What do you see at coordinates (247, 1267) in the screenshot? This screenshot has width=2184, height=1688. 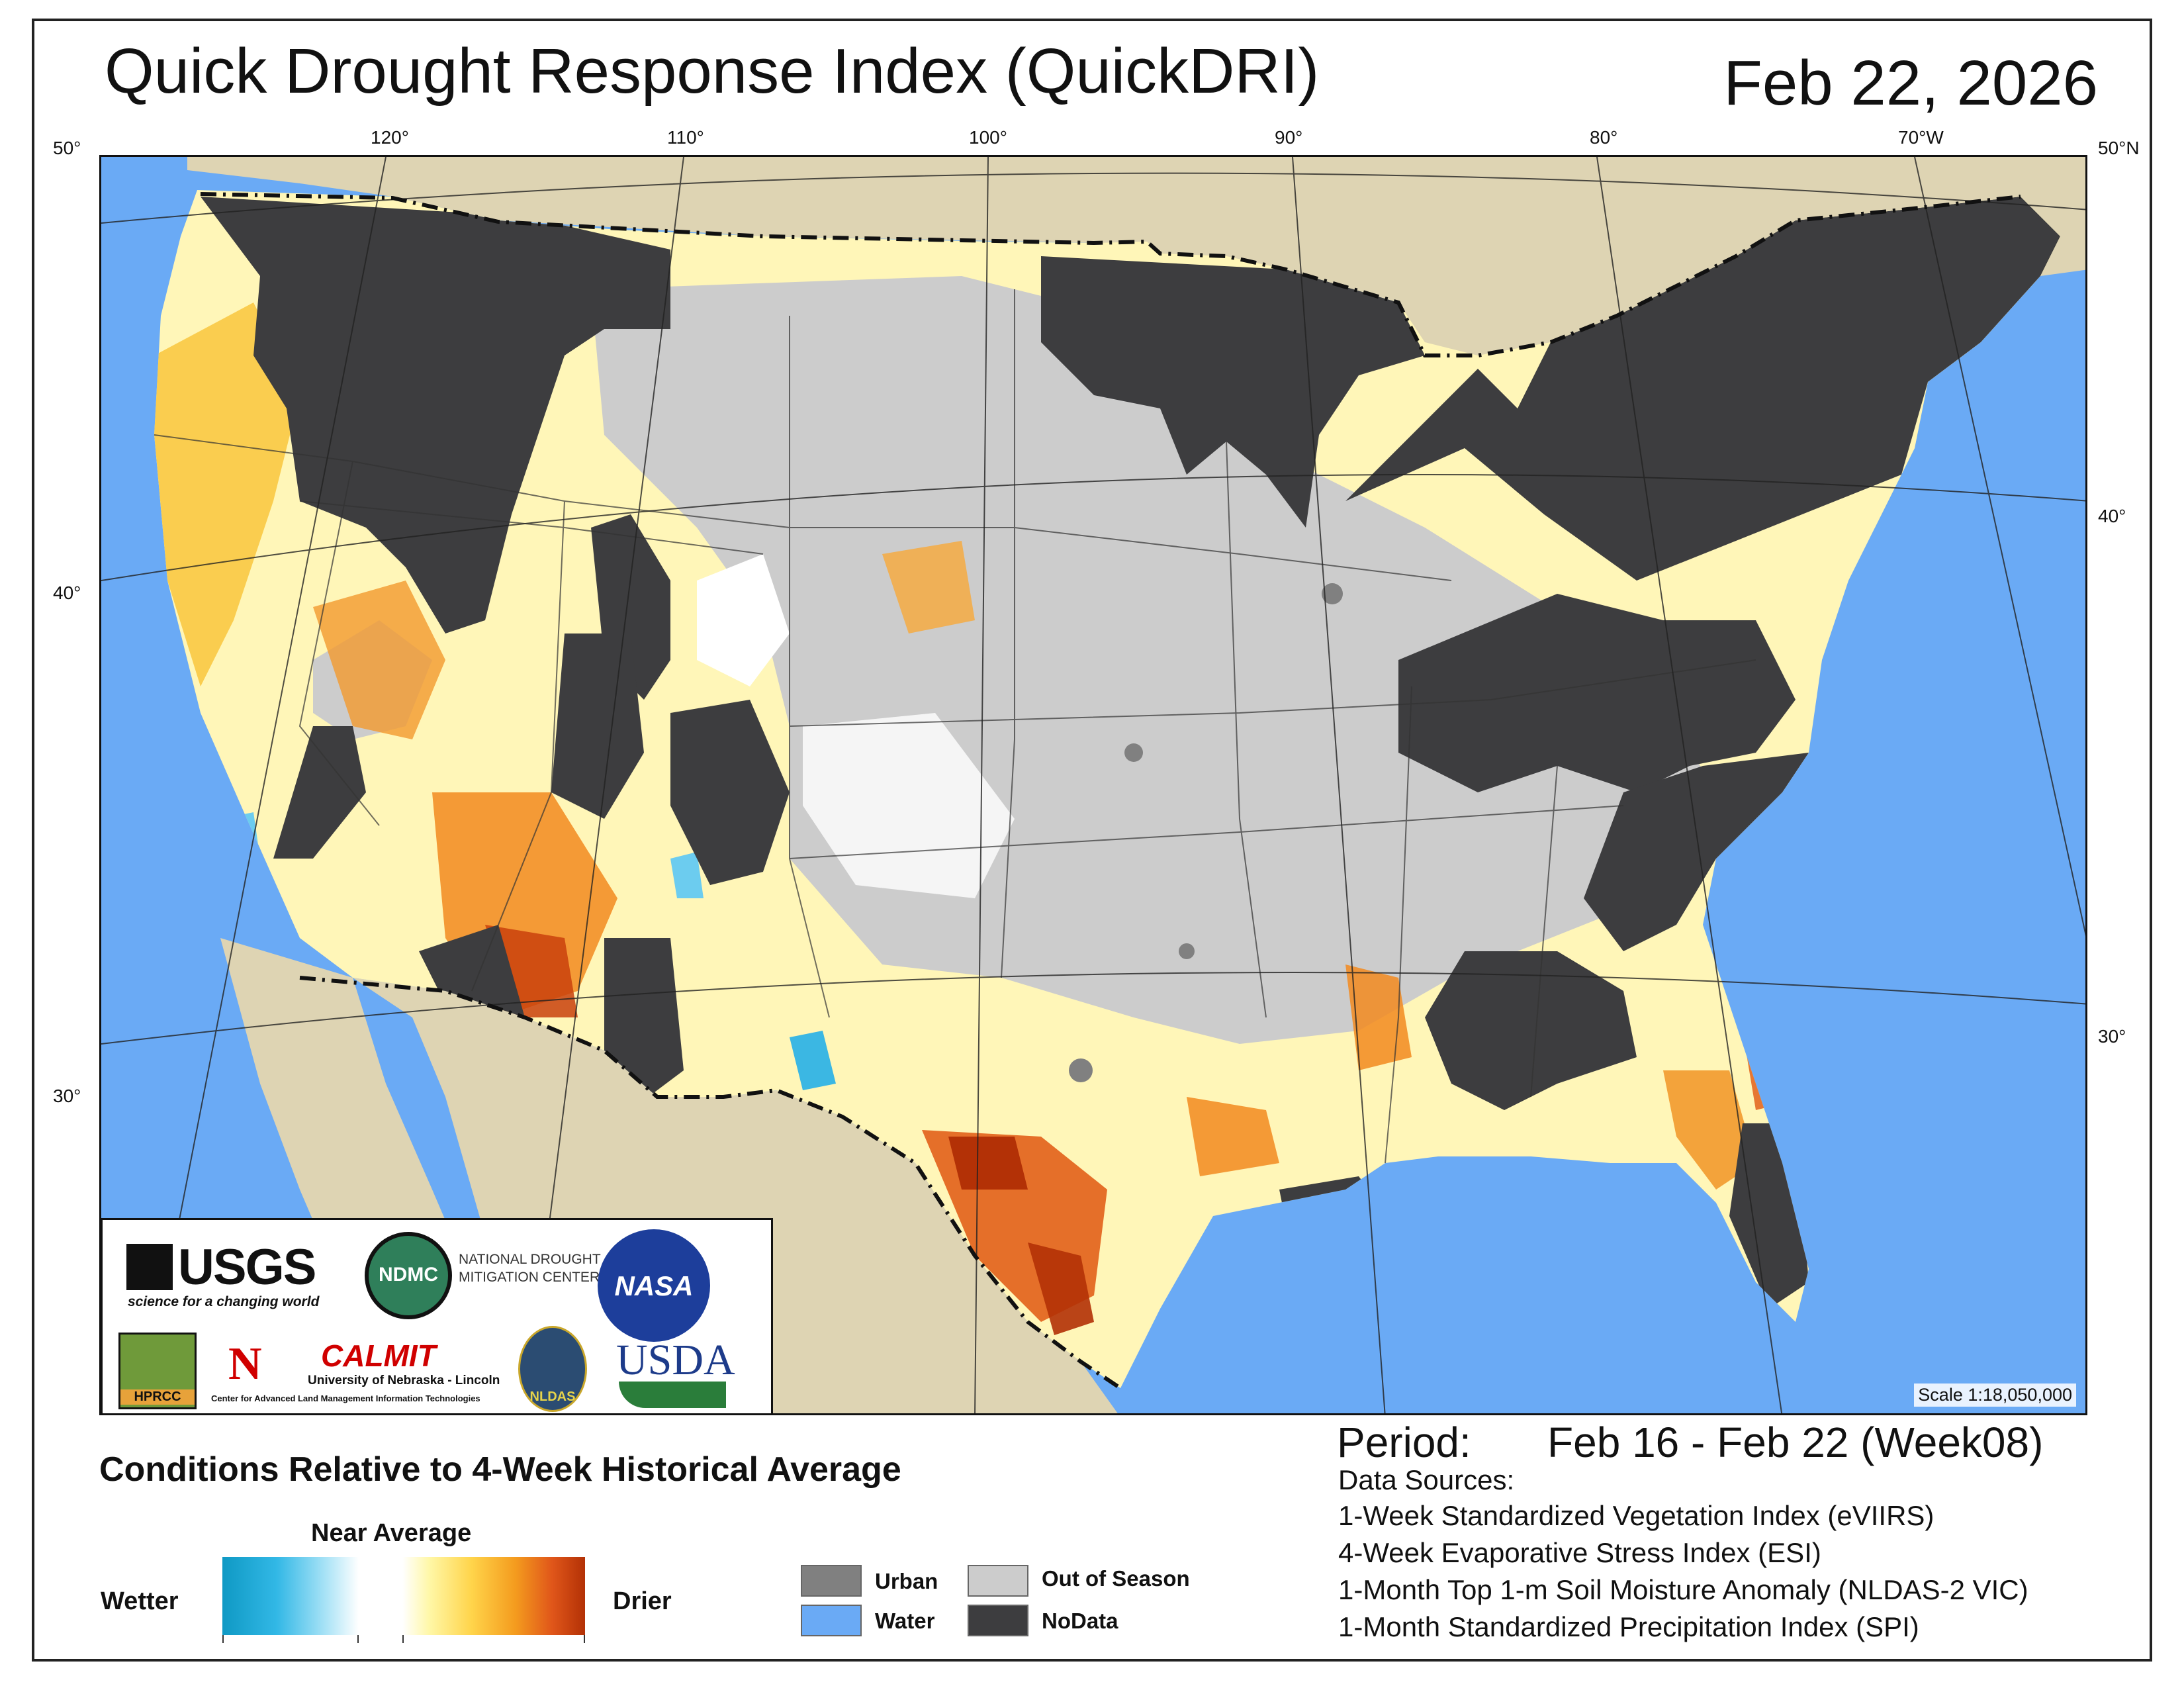 I see `usgs-logo: USGS` at bounding box center [247, 1267].